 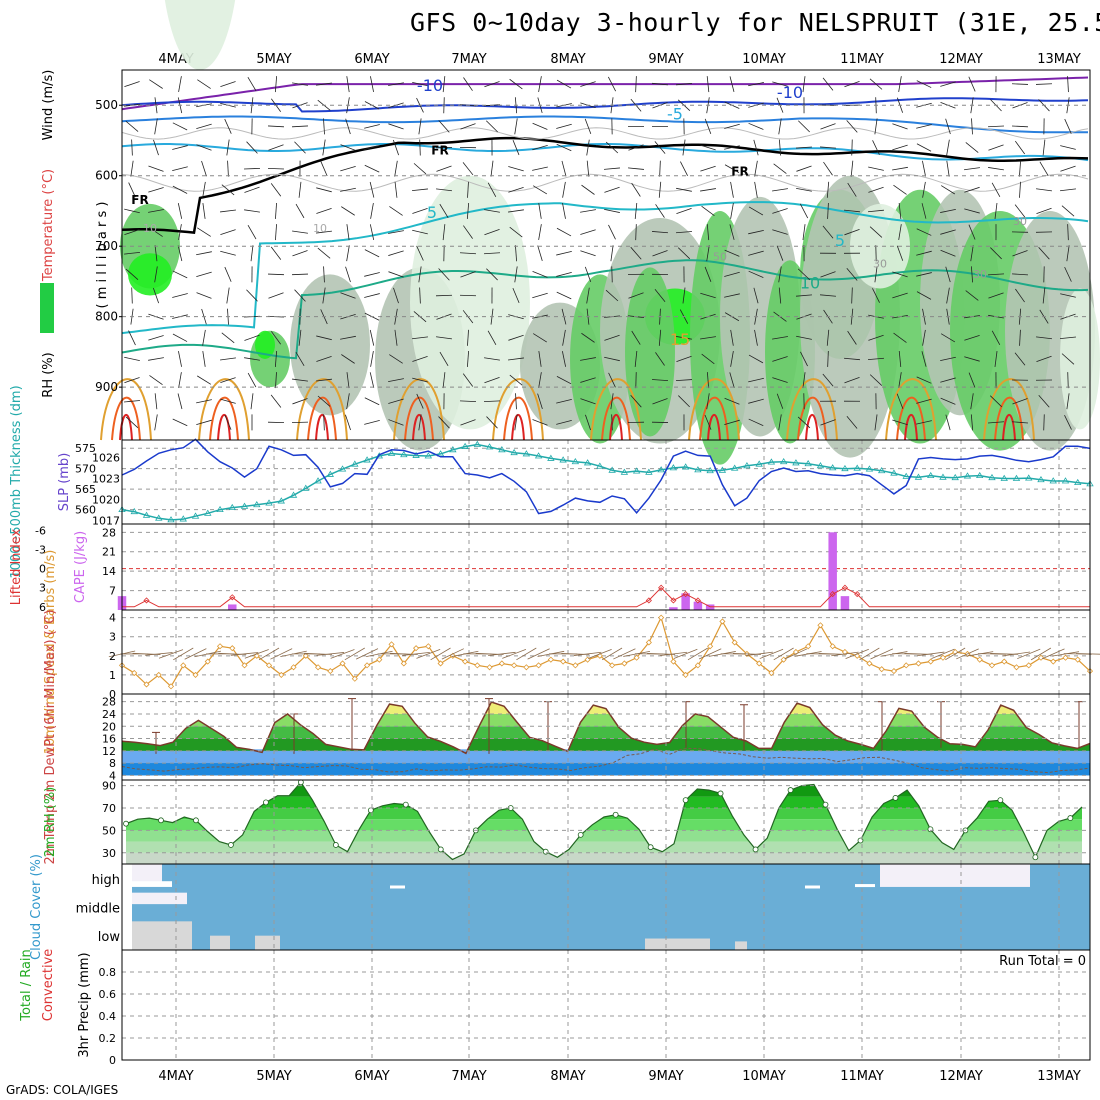 What do you see at coordinates (109, 552) in the screenshot?
I see `cape-tick-label: 21` at bounding box center [109, 552].